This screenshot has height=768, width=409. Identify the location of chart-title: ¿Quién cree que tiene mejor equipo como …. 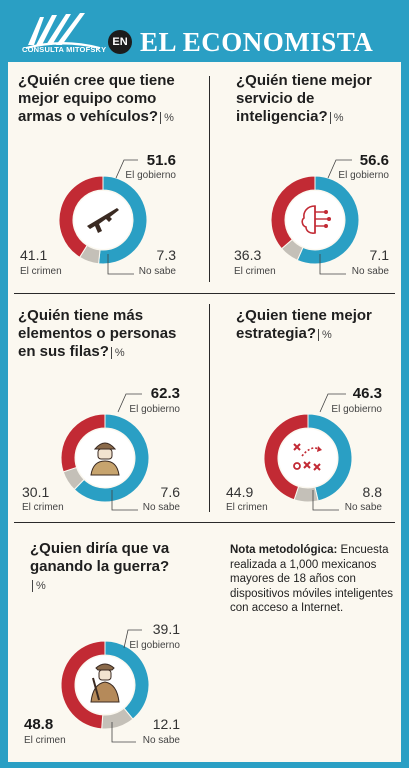
(96, 98).